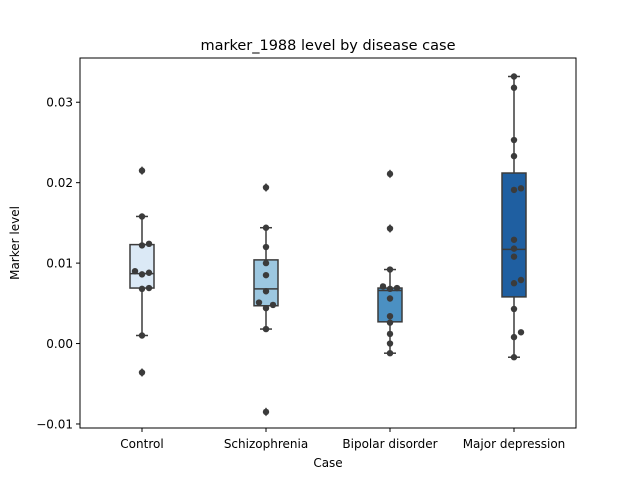 The image size is (640, 480). What do you see at coordinates (390, 263) in the screenshot?
I see `box-group-bipolar-disorder` at bounding box center [390, 263].